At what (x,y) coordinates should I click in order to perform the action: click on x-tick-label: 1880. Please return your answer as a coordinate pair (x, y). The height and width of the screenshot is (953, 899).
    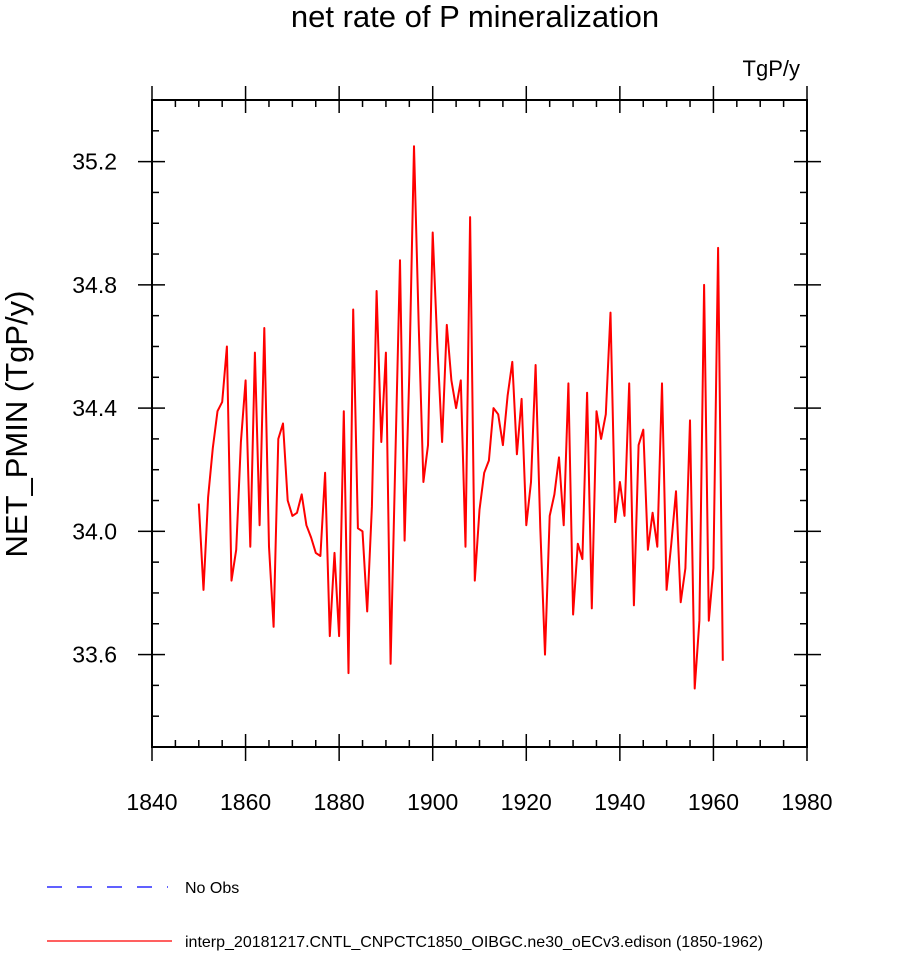
    Looking at the image, I should click on (339, 802).